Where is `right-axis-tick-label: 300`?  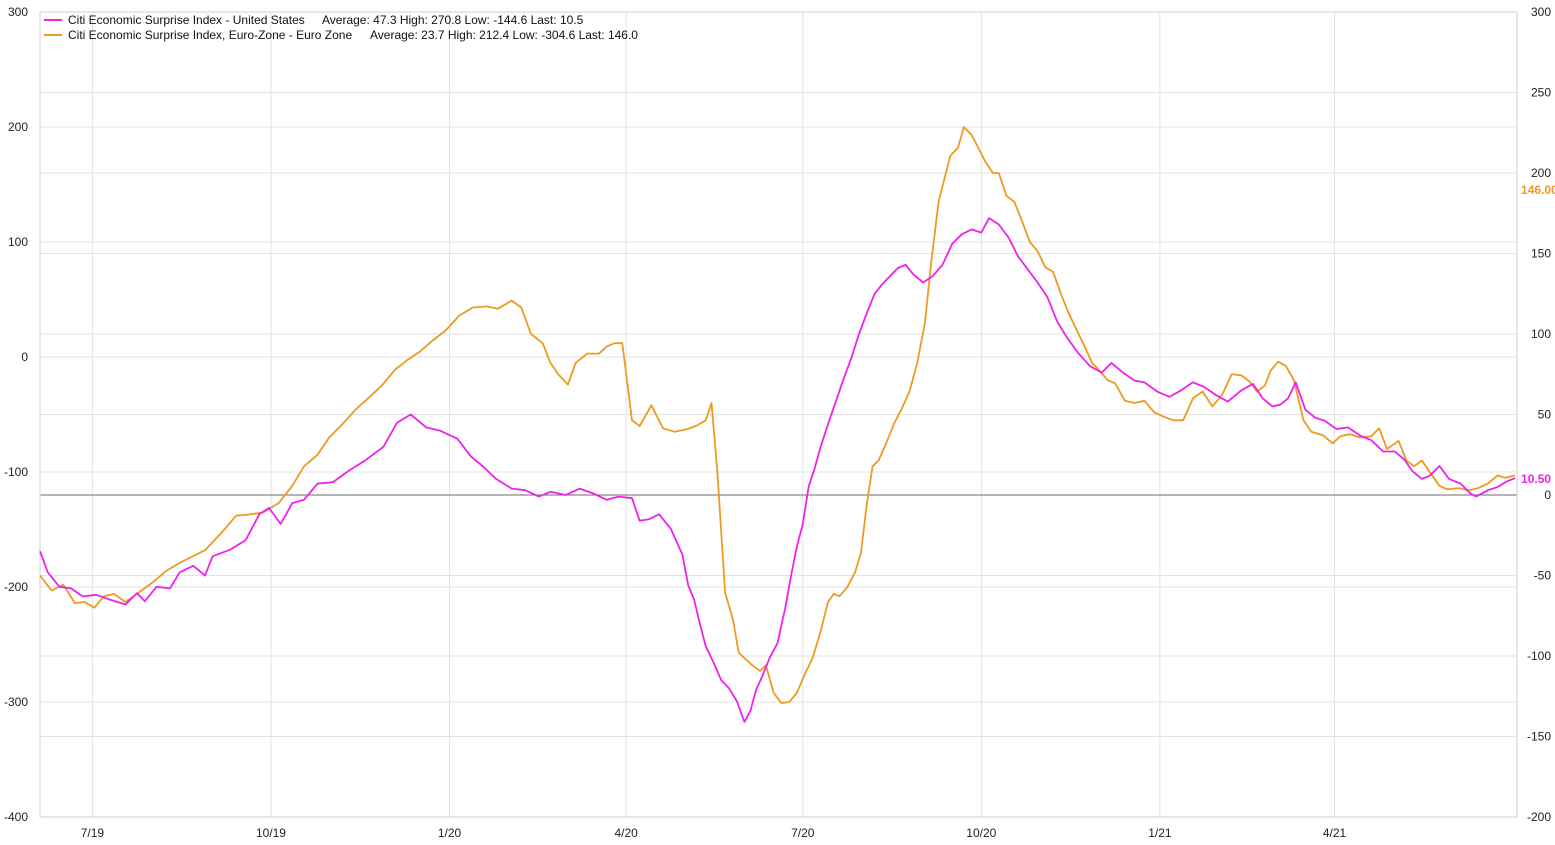 right-axis-tick-label: 300 is located at coordinates (1541, 12).